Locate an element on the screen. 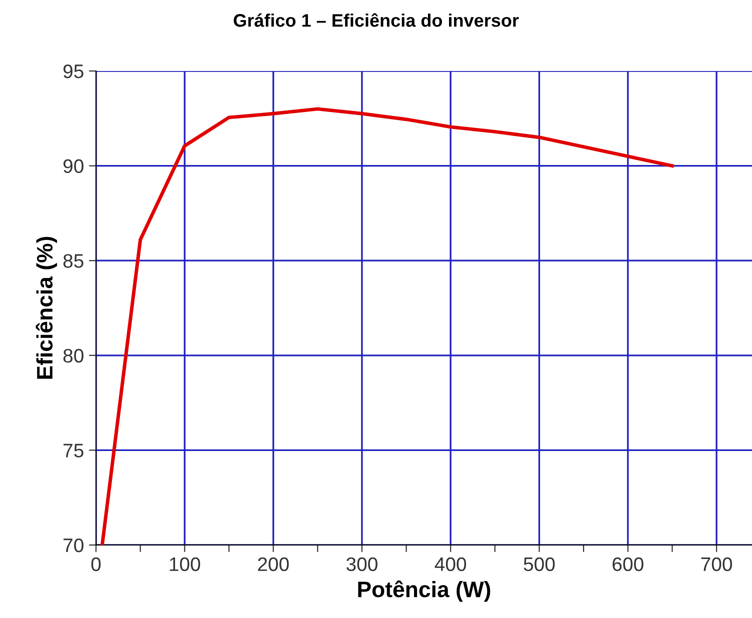 Image resolution: width=752 pixels, height=618 pixels. chart-title: Gráfico 1 – Eficiência do inversor is located at coordinates (376, 20).